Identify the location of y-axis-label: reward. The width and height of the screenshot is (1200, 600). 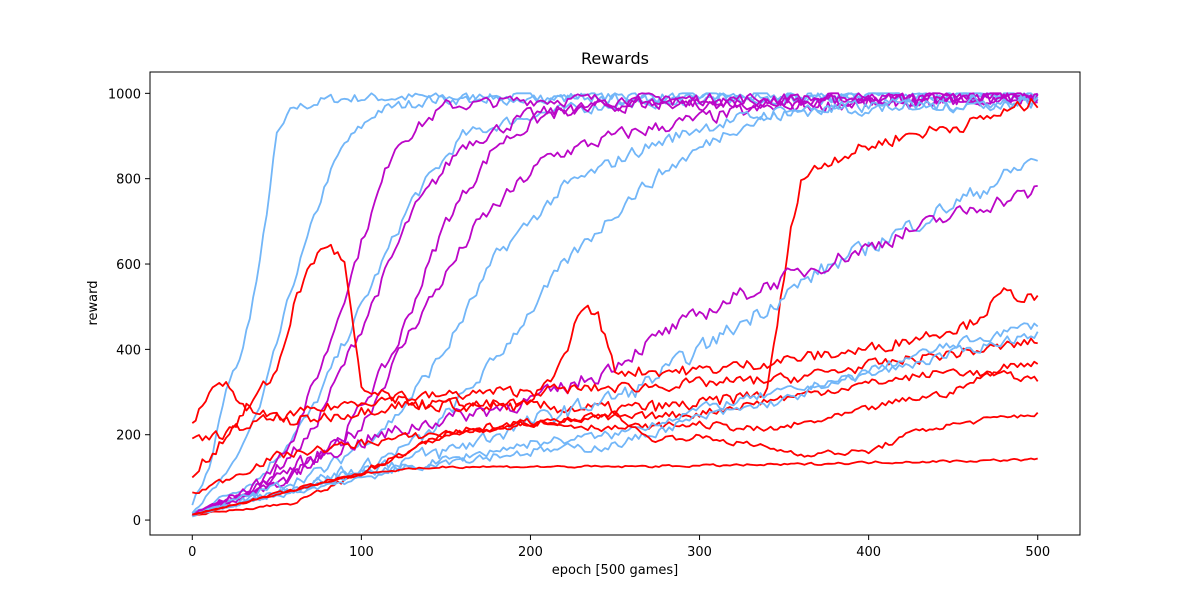
(93, 302).